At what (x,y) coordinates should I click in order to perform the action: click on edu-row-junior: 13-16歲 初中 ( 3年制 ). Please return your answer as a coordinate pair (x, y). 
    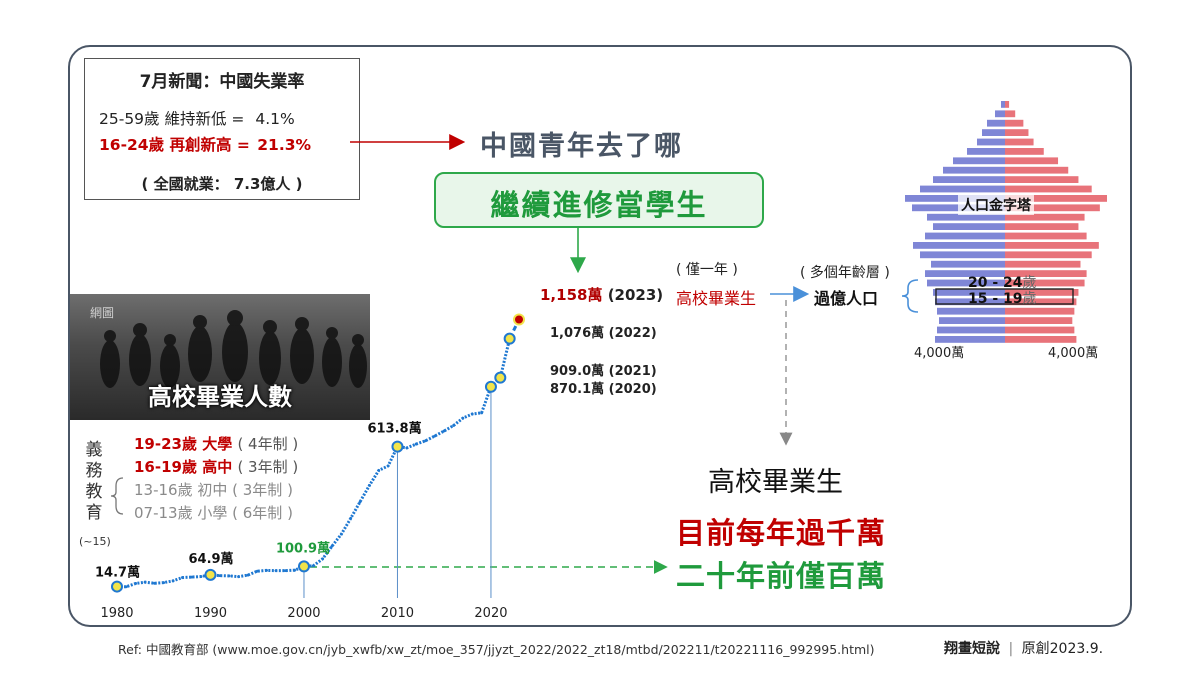
    Looking at the image, I should click on (213, 489).